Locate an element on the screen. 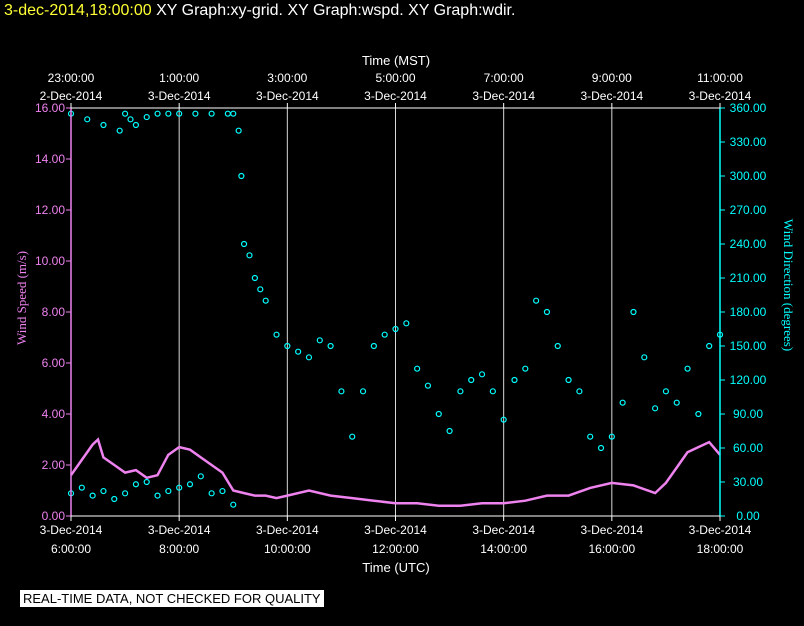  x-top-tick-time: 5:00:00 is located at coordinates (395, 78).